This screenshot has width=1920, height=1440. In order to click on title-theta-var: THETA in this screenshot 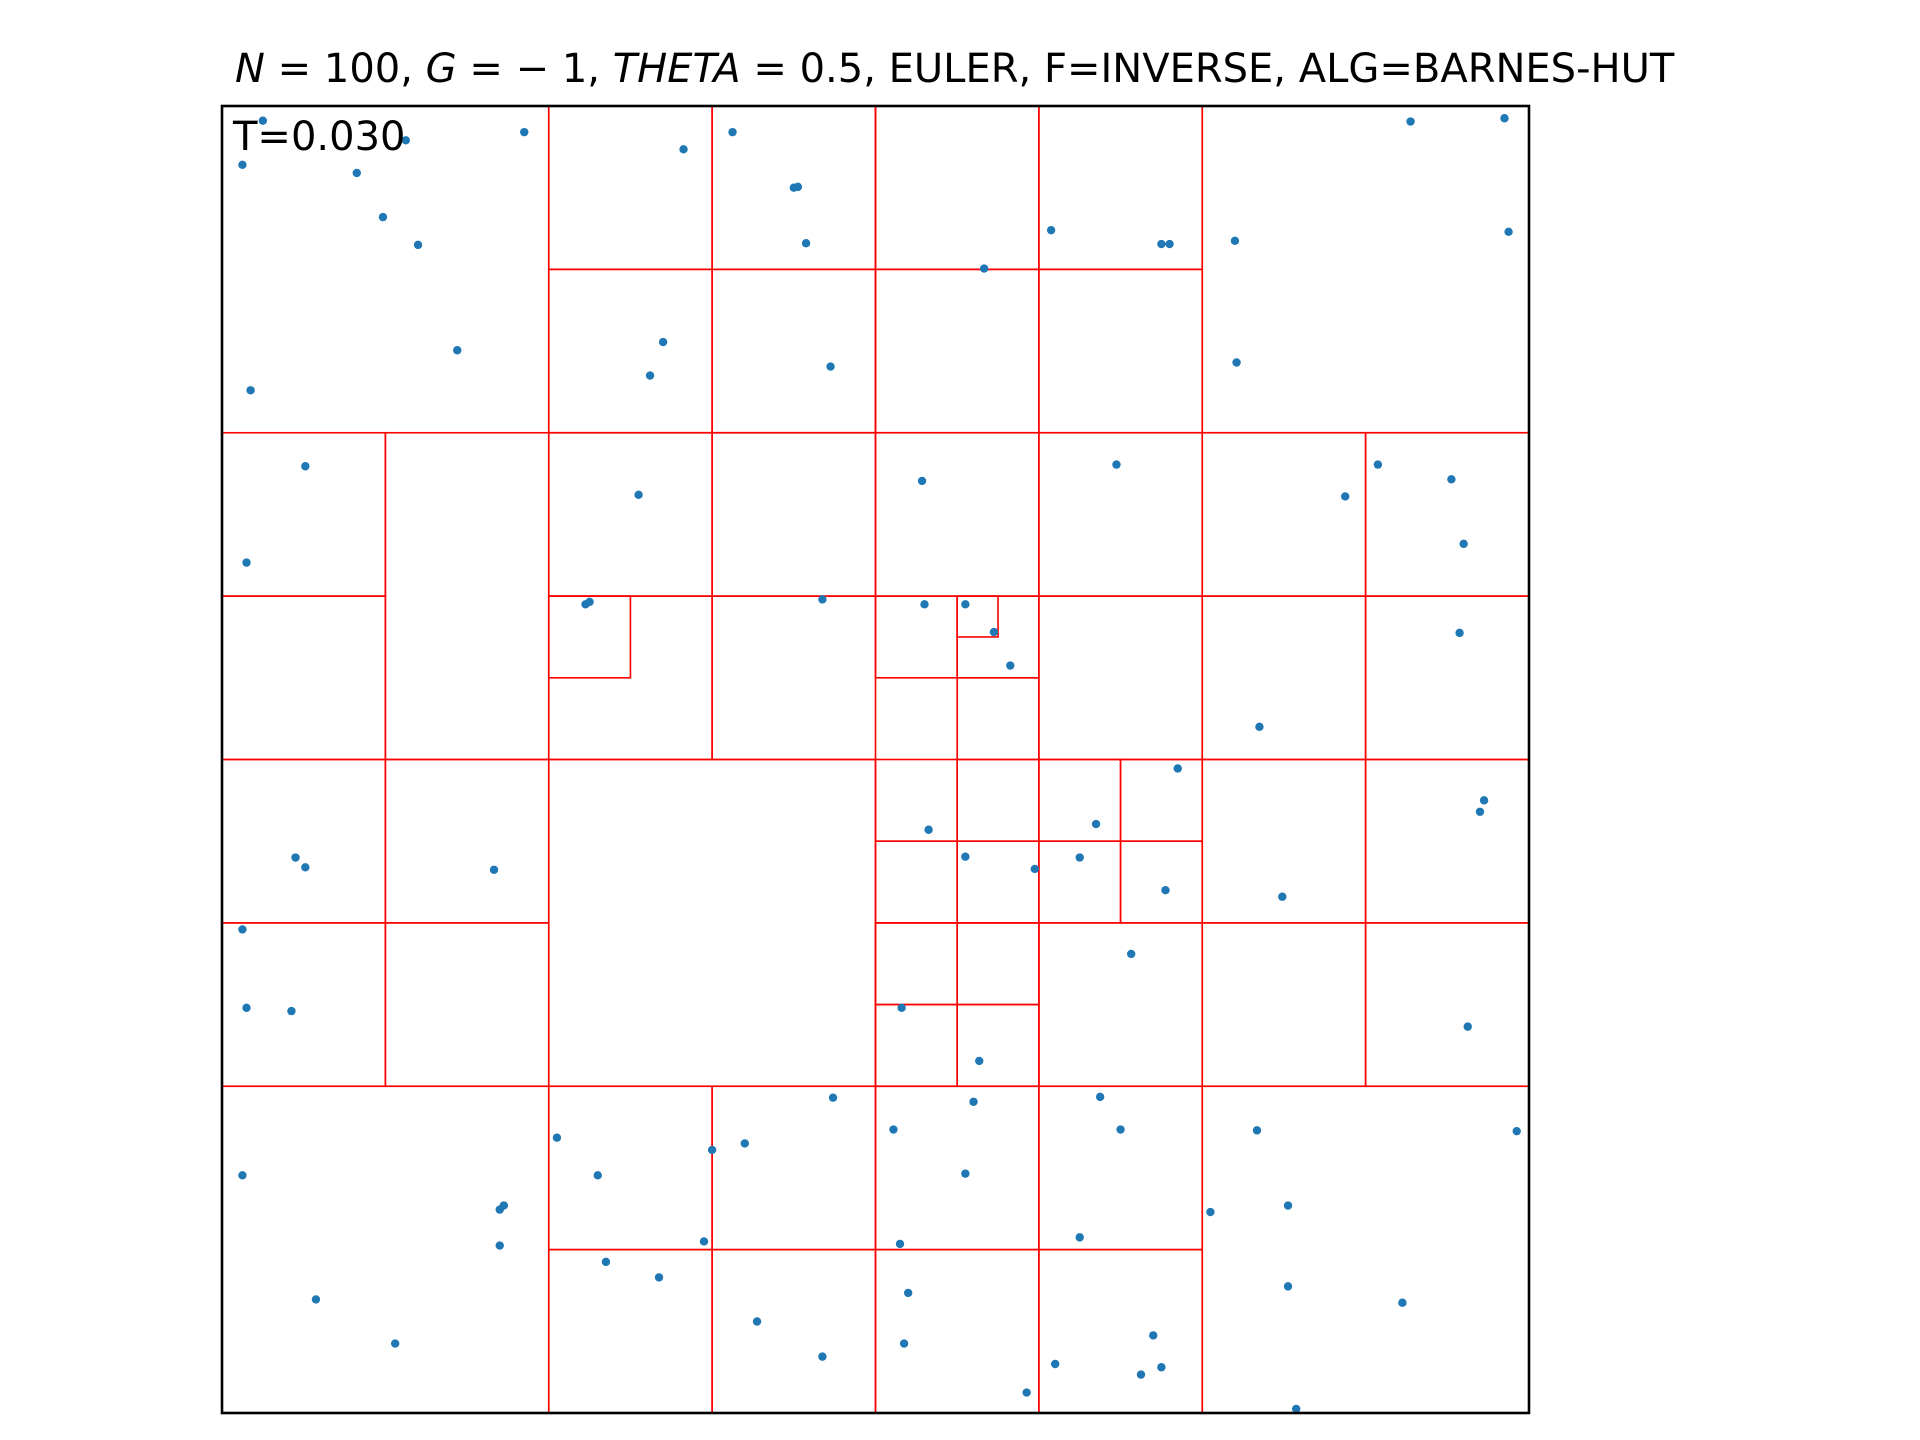, I will do `click(677, 69)`.